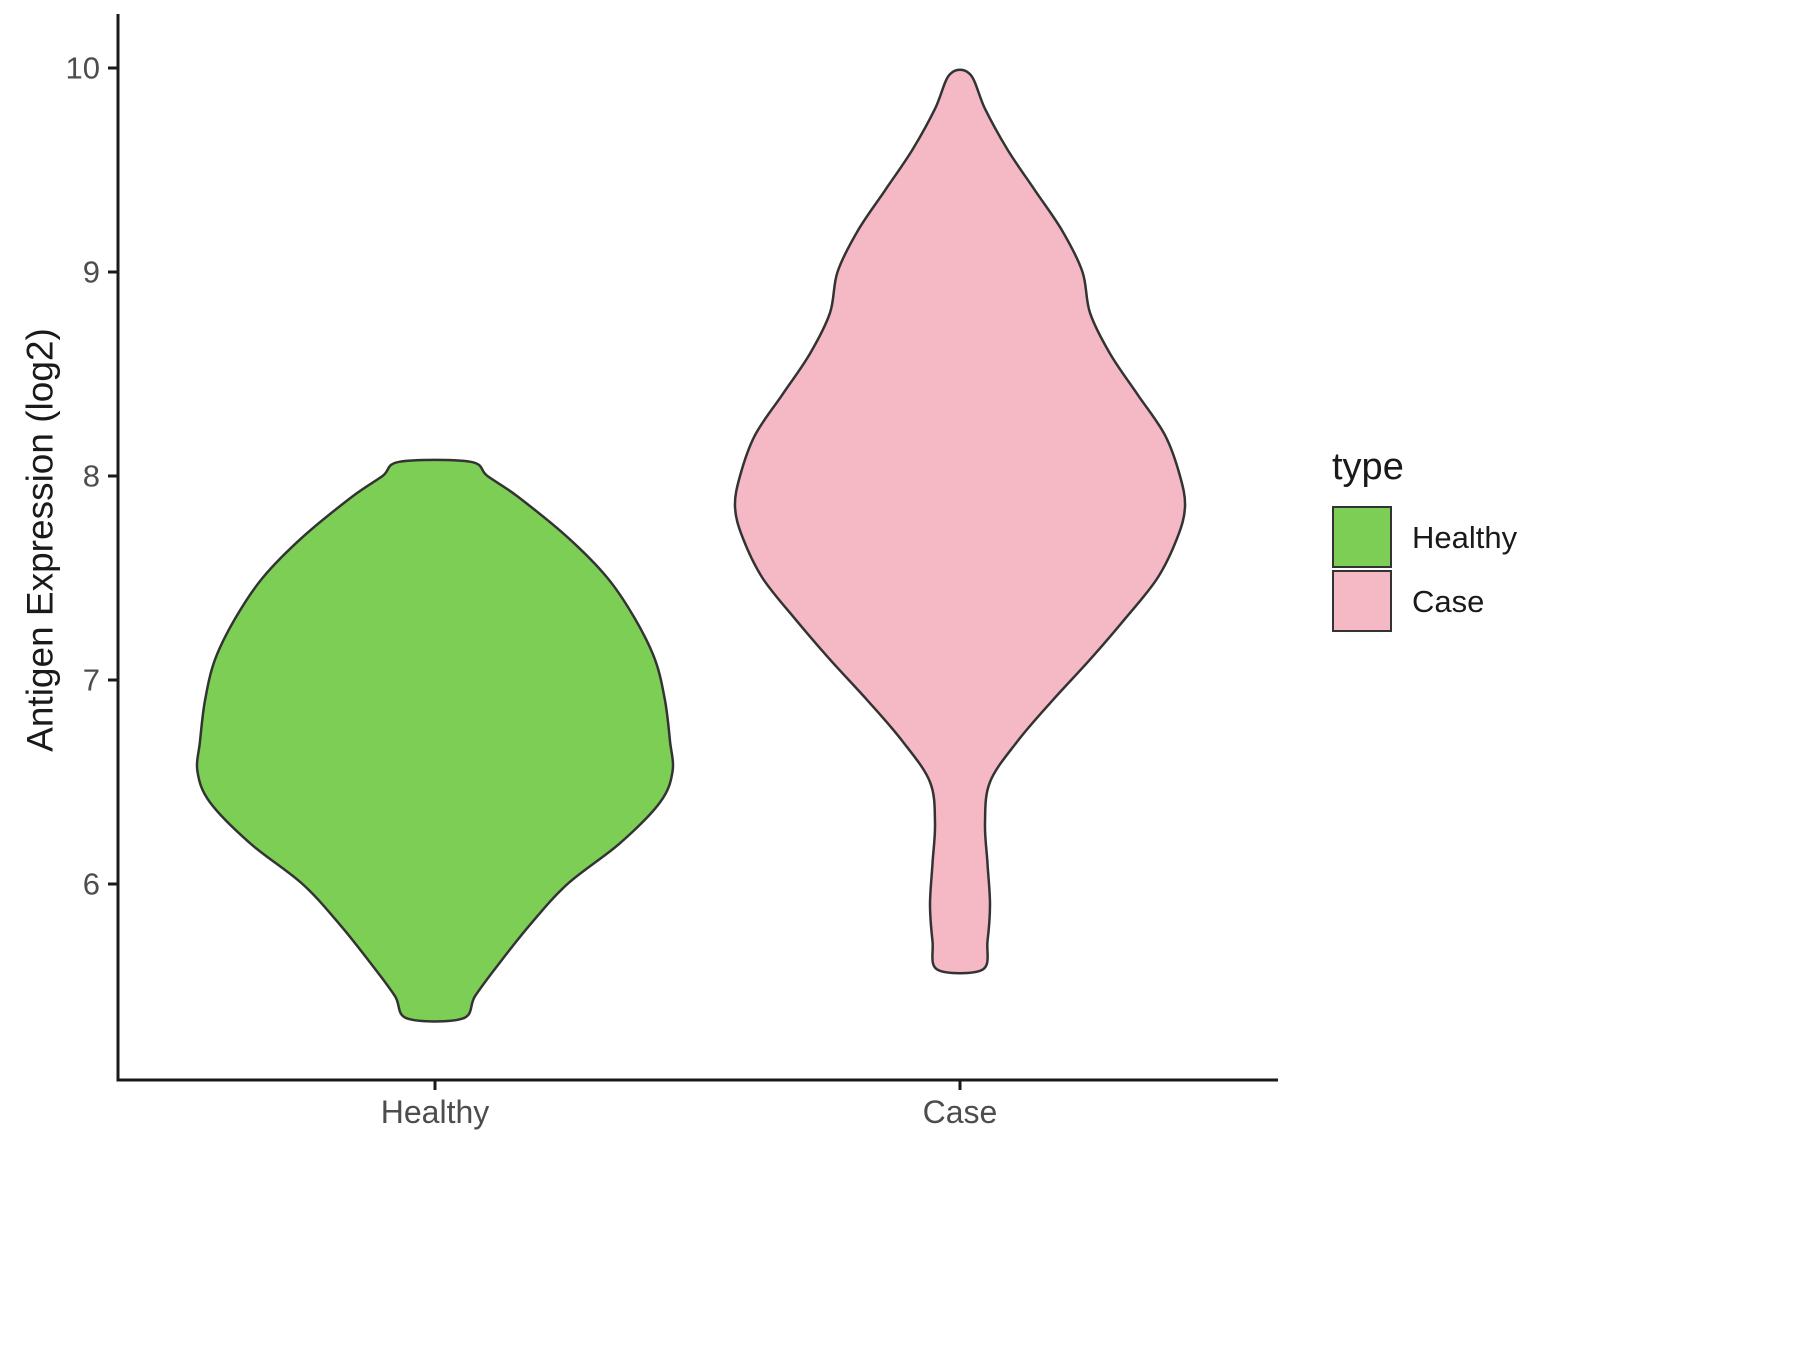 The height and width of the screenshot is (1350, 1800). I want to click on violin-healthy, so click(435, 740).